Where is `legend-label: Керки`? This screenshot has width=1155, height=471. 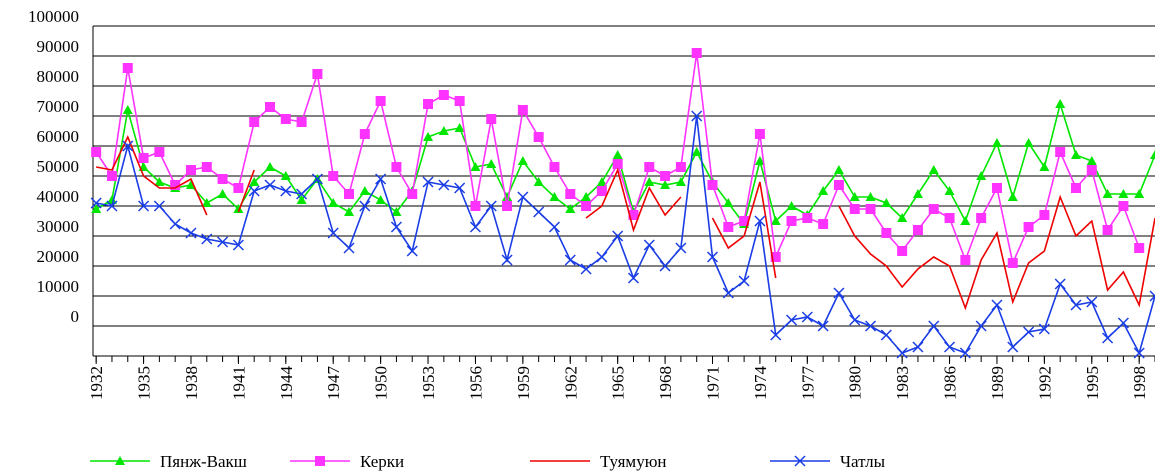 legend-label: Керки is located at coordinates (382, 461).